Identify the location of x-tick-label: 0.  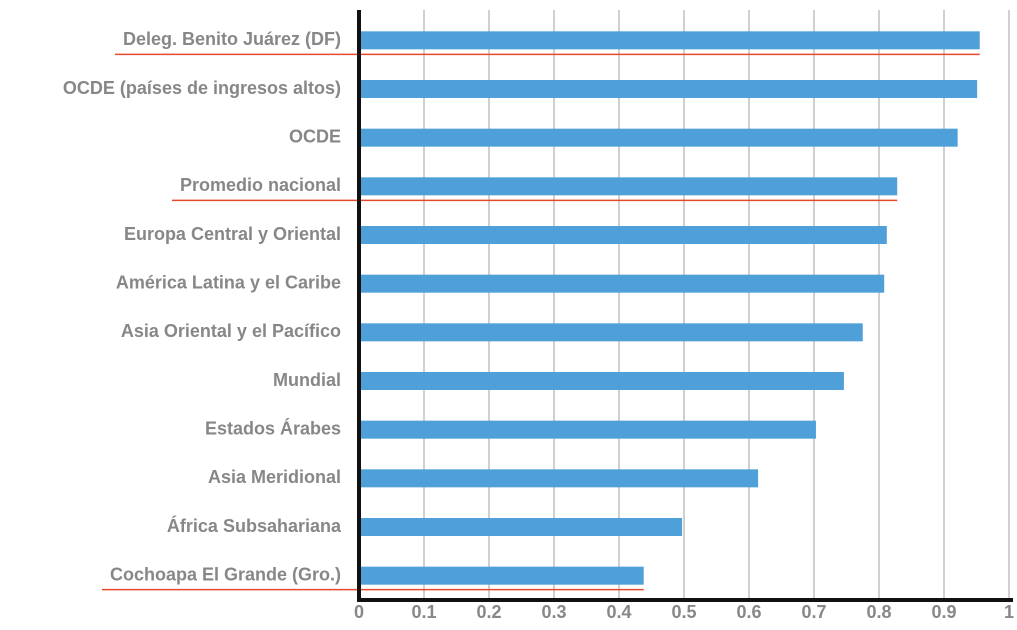
(359, 612).